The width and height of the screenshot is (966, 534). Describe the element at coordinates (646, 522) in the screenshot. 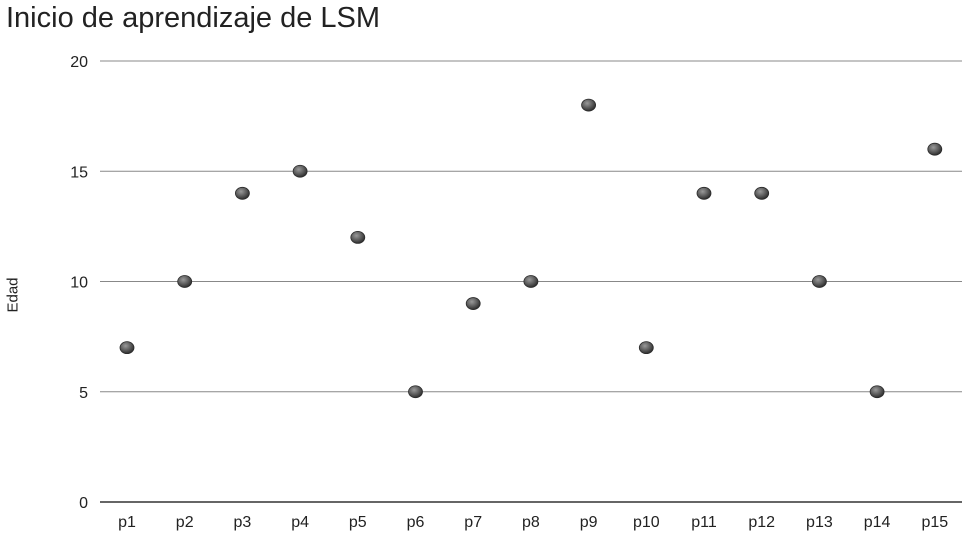

I see `x-tick-label: p10` at that location.